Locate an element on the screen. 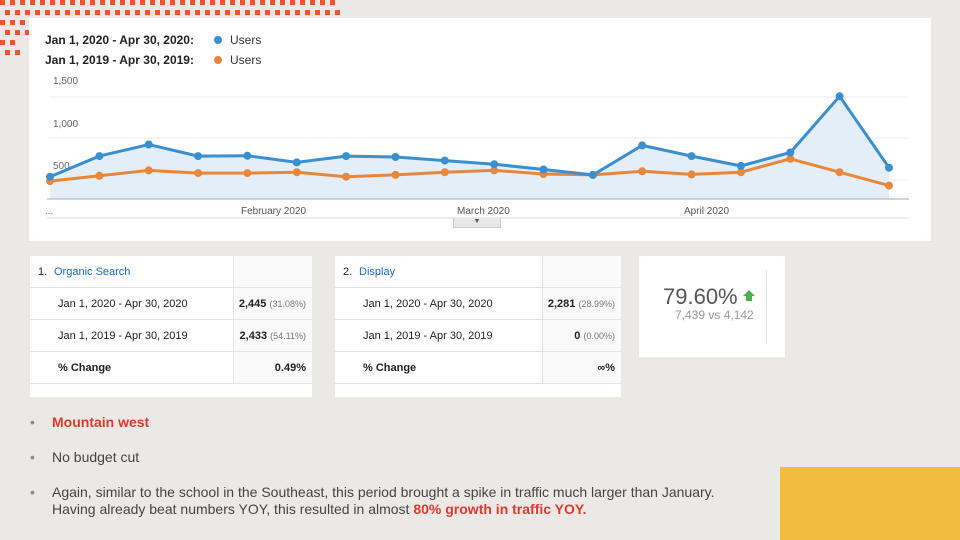 The height and width of the screenshot is (540, 960). chart-expand-handle: ▼ is located at coordinates (477, 223).